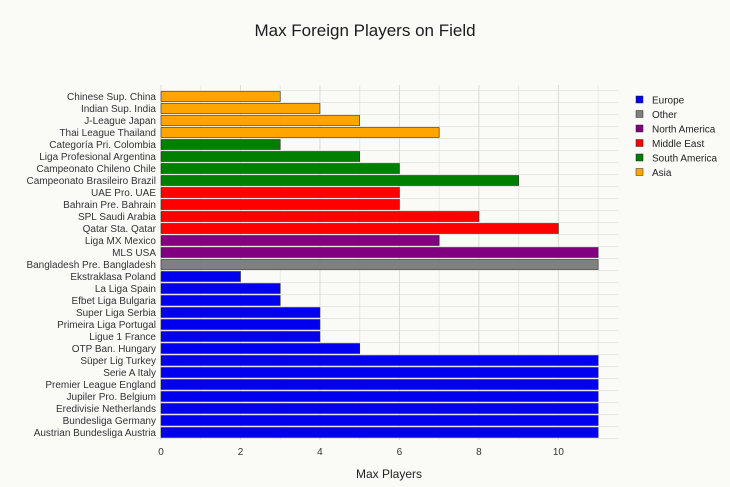  What do you see at coordinates (161, 452) in the screenshot?
I see `x-tick-label: 0` at bounding box center [161, 452].